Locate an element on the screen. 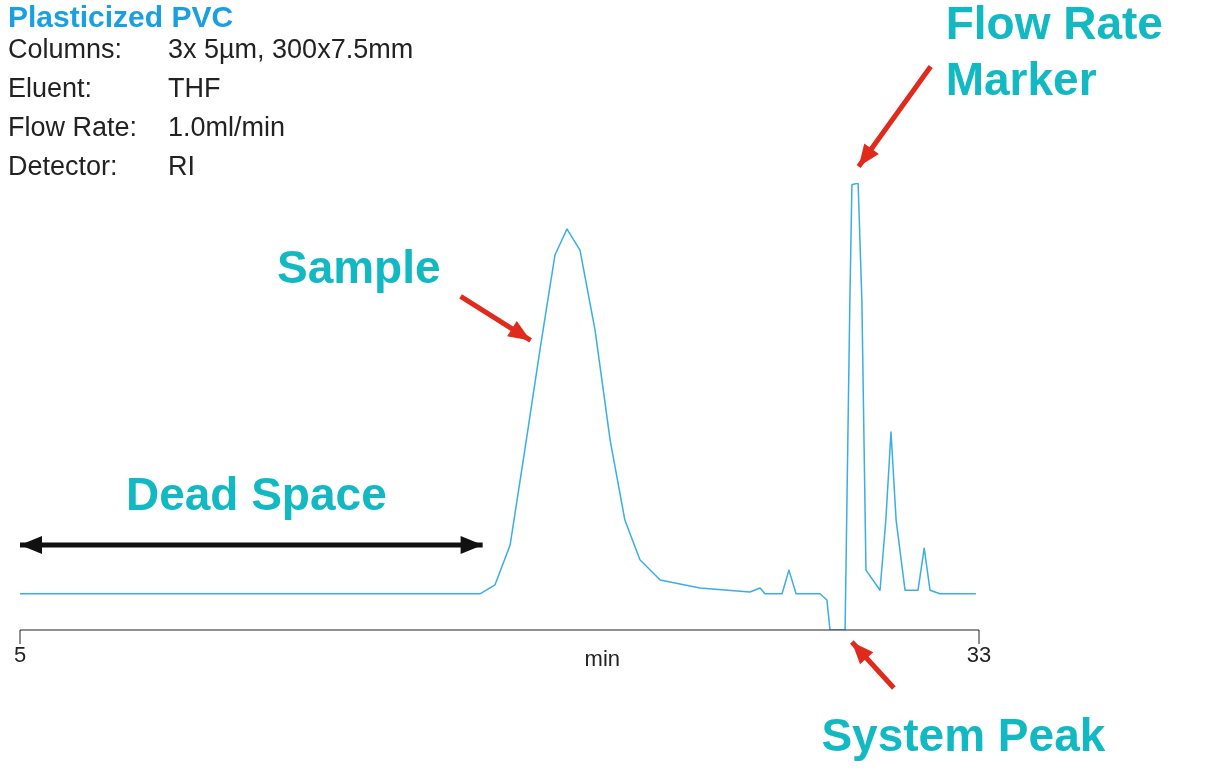  text: Columns: is located at coordinates (66, 49).